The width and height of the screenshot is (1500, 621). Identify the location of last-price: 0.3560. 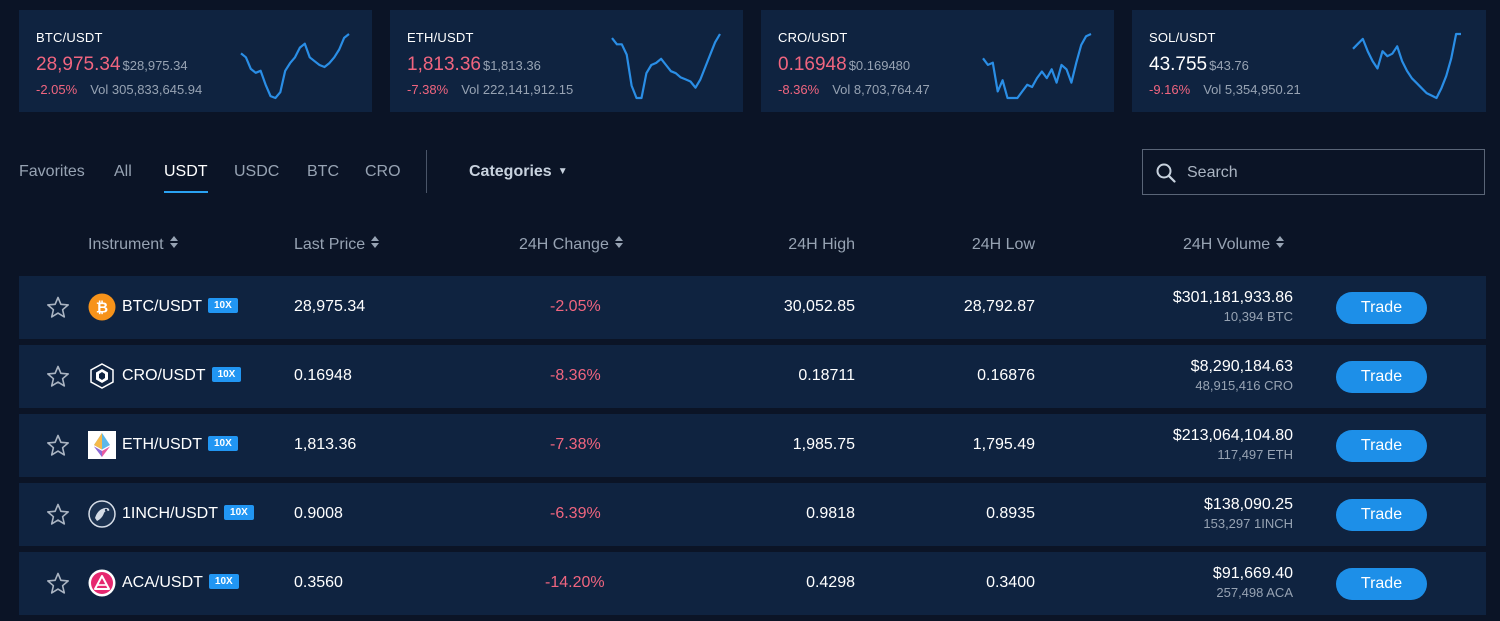
(318, 582).